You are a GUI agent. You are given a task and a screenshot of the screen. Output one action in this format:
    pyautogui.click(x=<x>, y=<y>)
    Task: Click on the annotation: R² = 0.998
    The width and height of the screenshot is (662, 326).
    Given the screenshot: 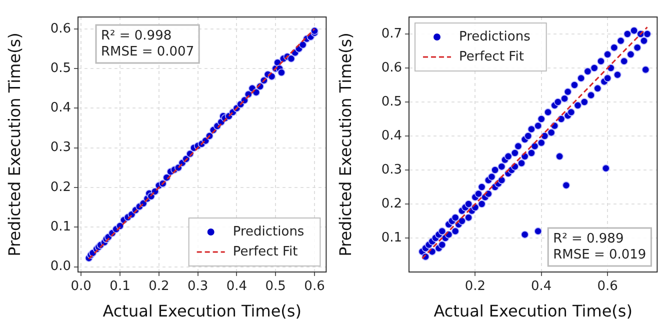 What is the action you would take?
    pyautogui.click(x=136, y=36)
    